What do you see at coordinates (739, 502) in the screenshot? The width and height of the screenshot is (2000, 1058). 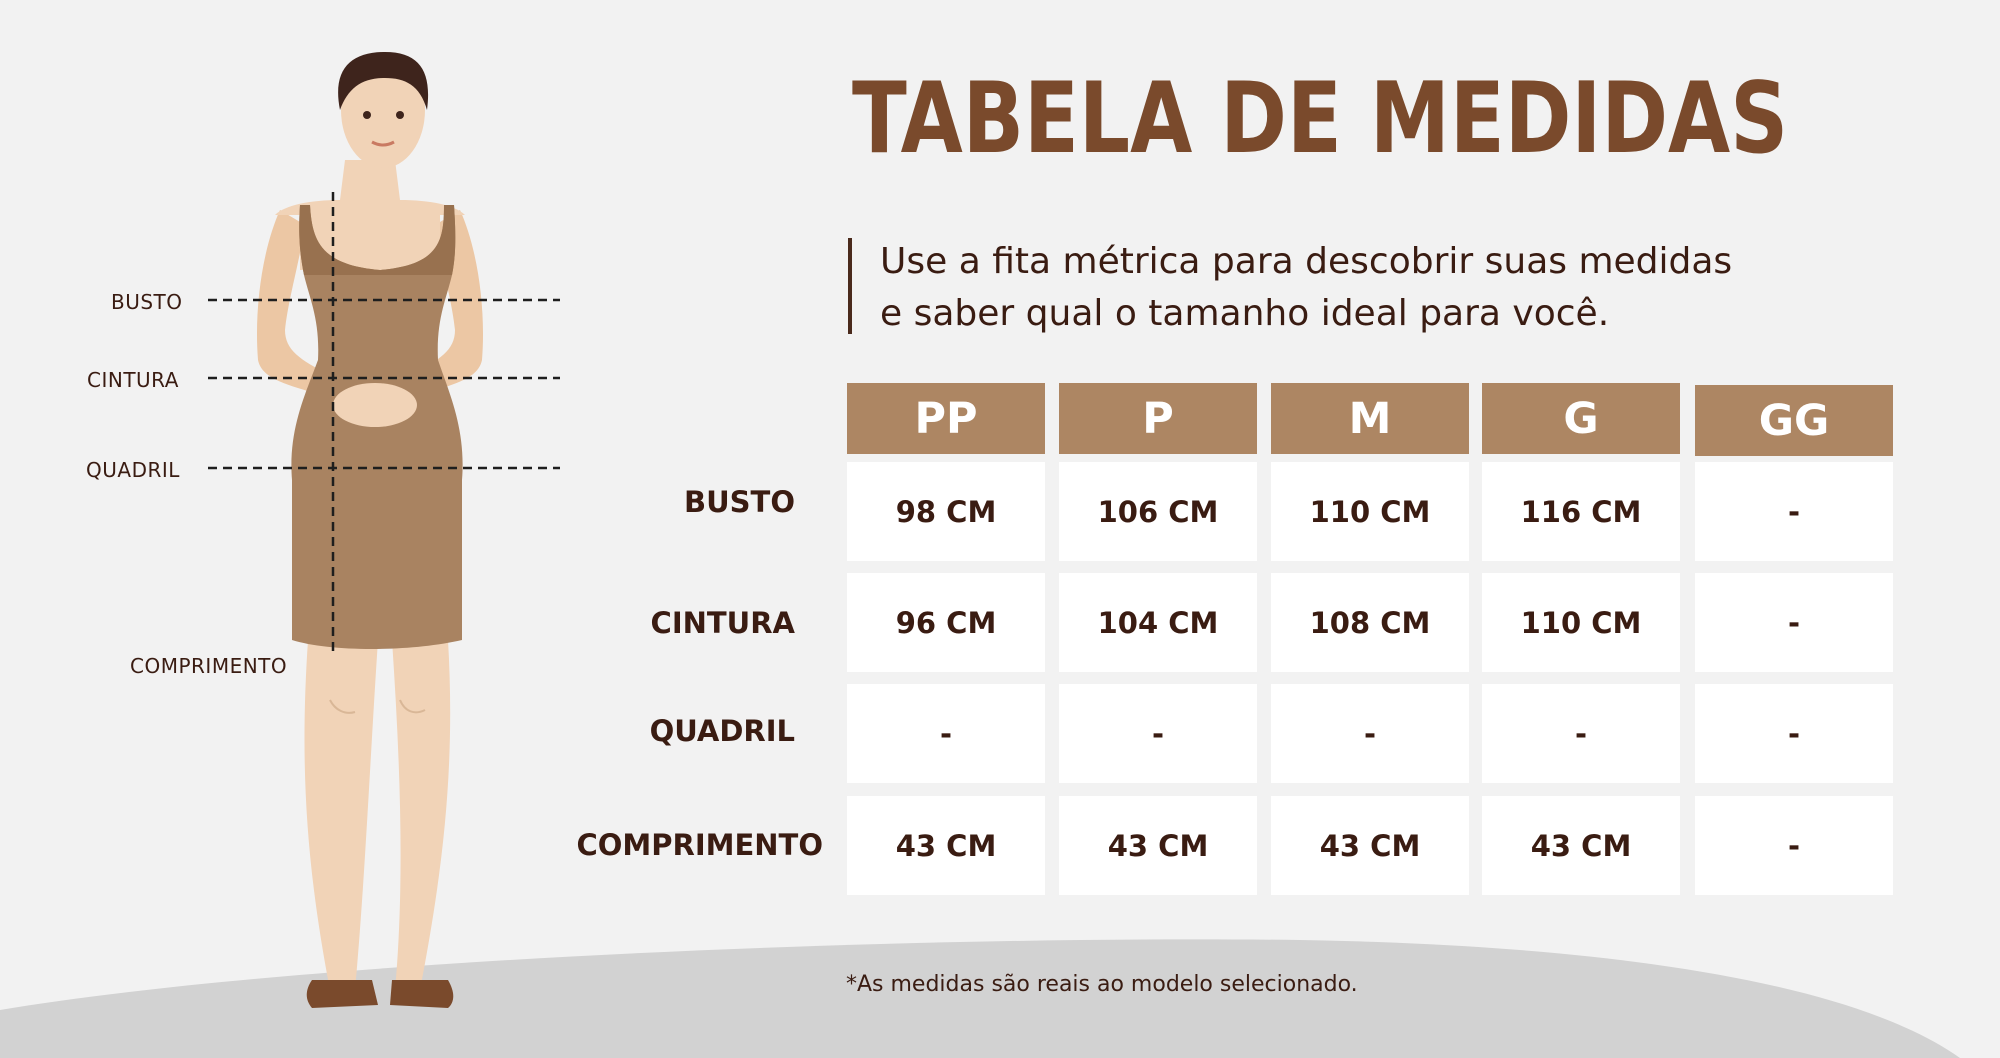 I see `row-label-busto: BUSTO` at bounding box center [739, 502].